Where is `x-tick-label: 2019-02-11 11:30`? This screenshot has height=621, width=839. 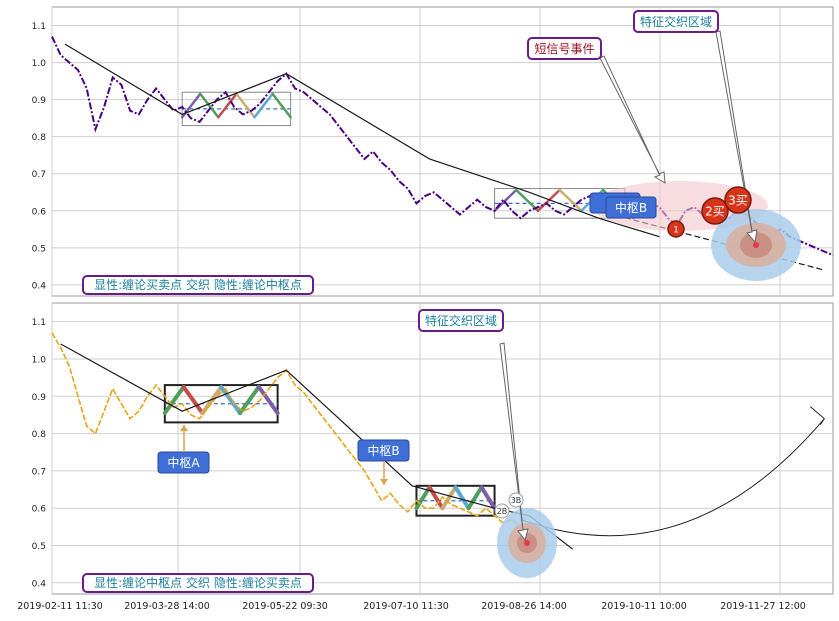 x-tick-label: 2019-02-11 11:30 is located at coordinates (60, 606).